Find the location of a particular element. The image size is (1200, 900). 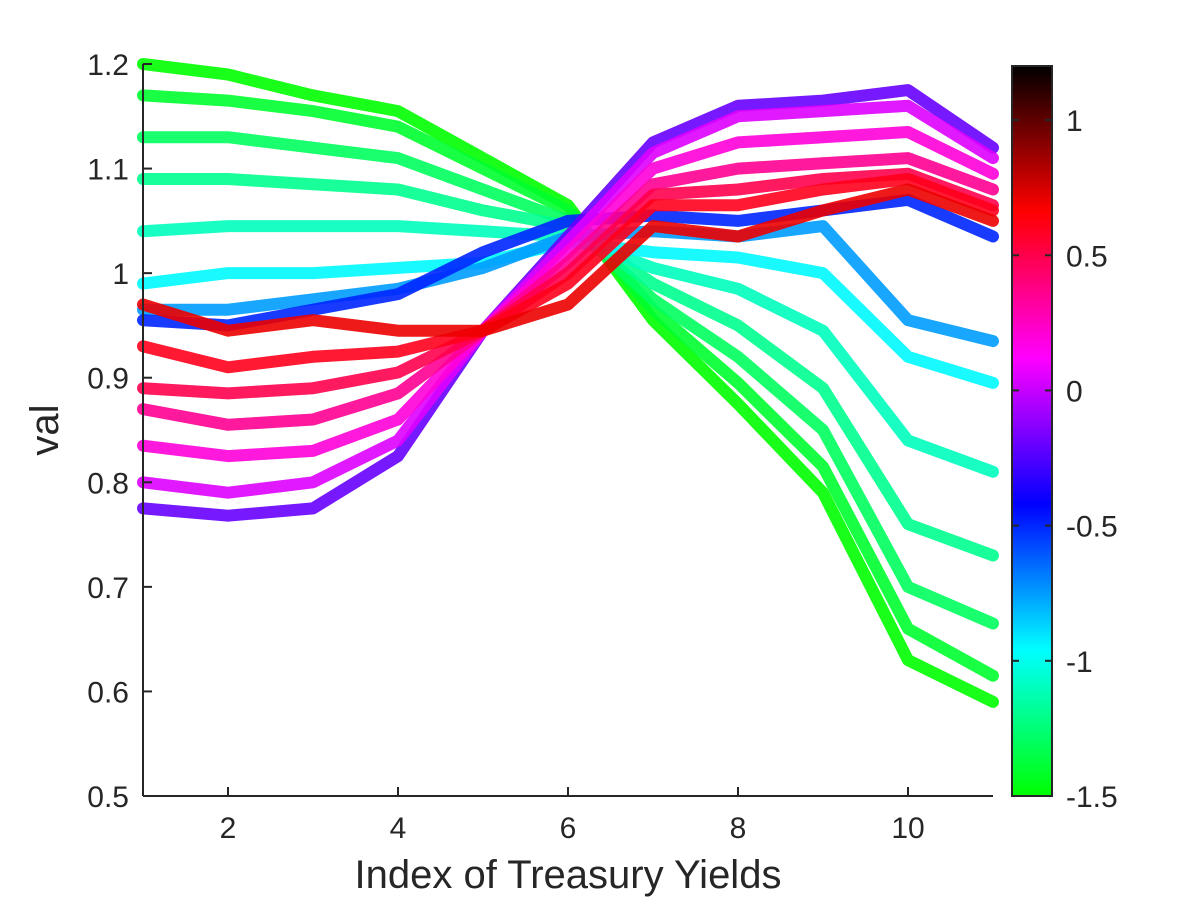

colorbar-gradient is located at coordinates (1032, 431).